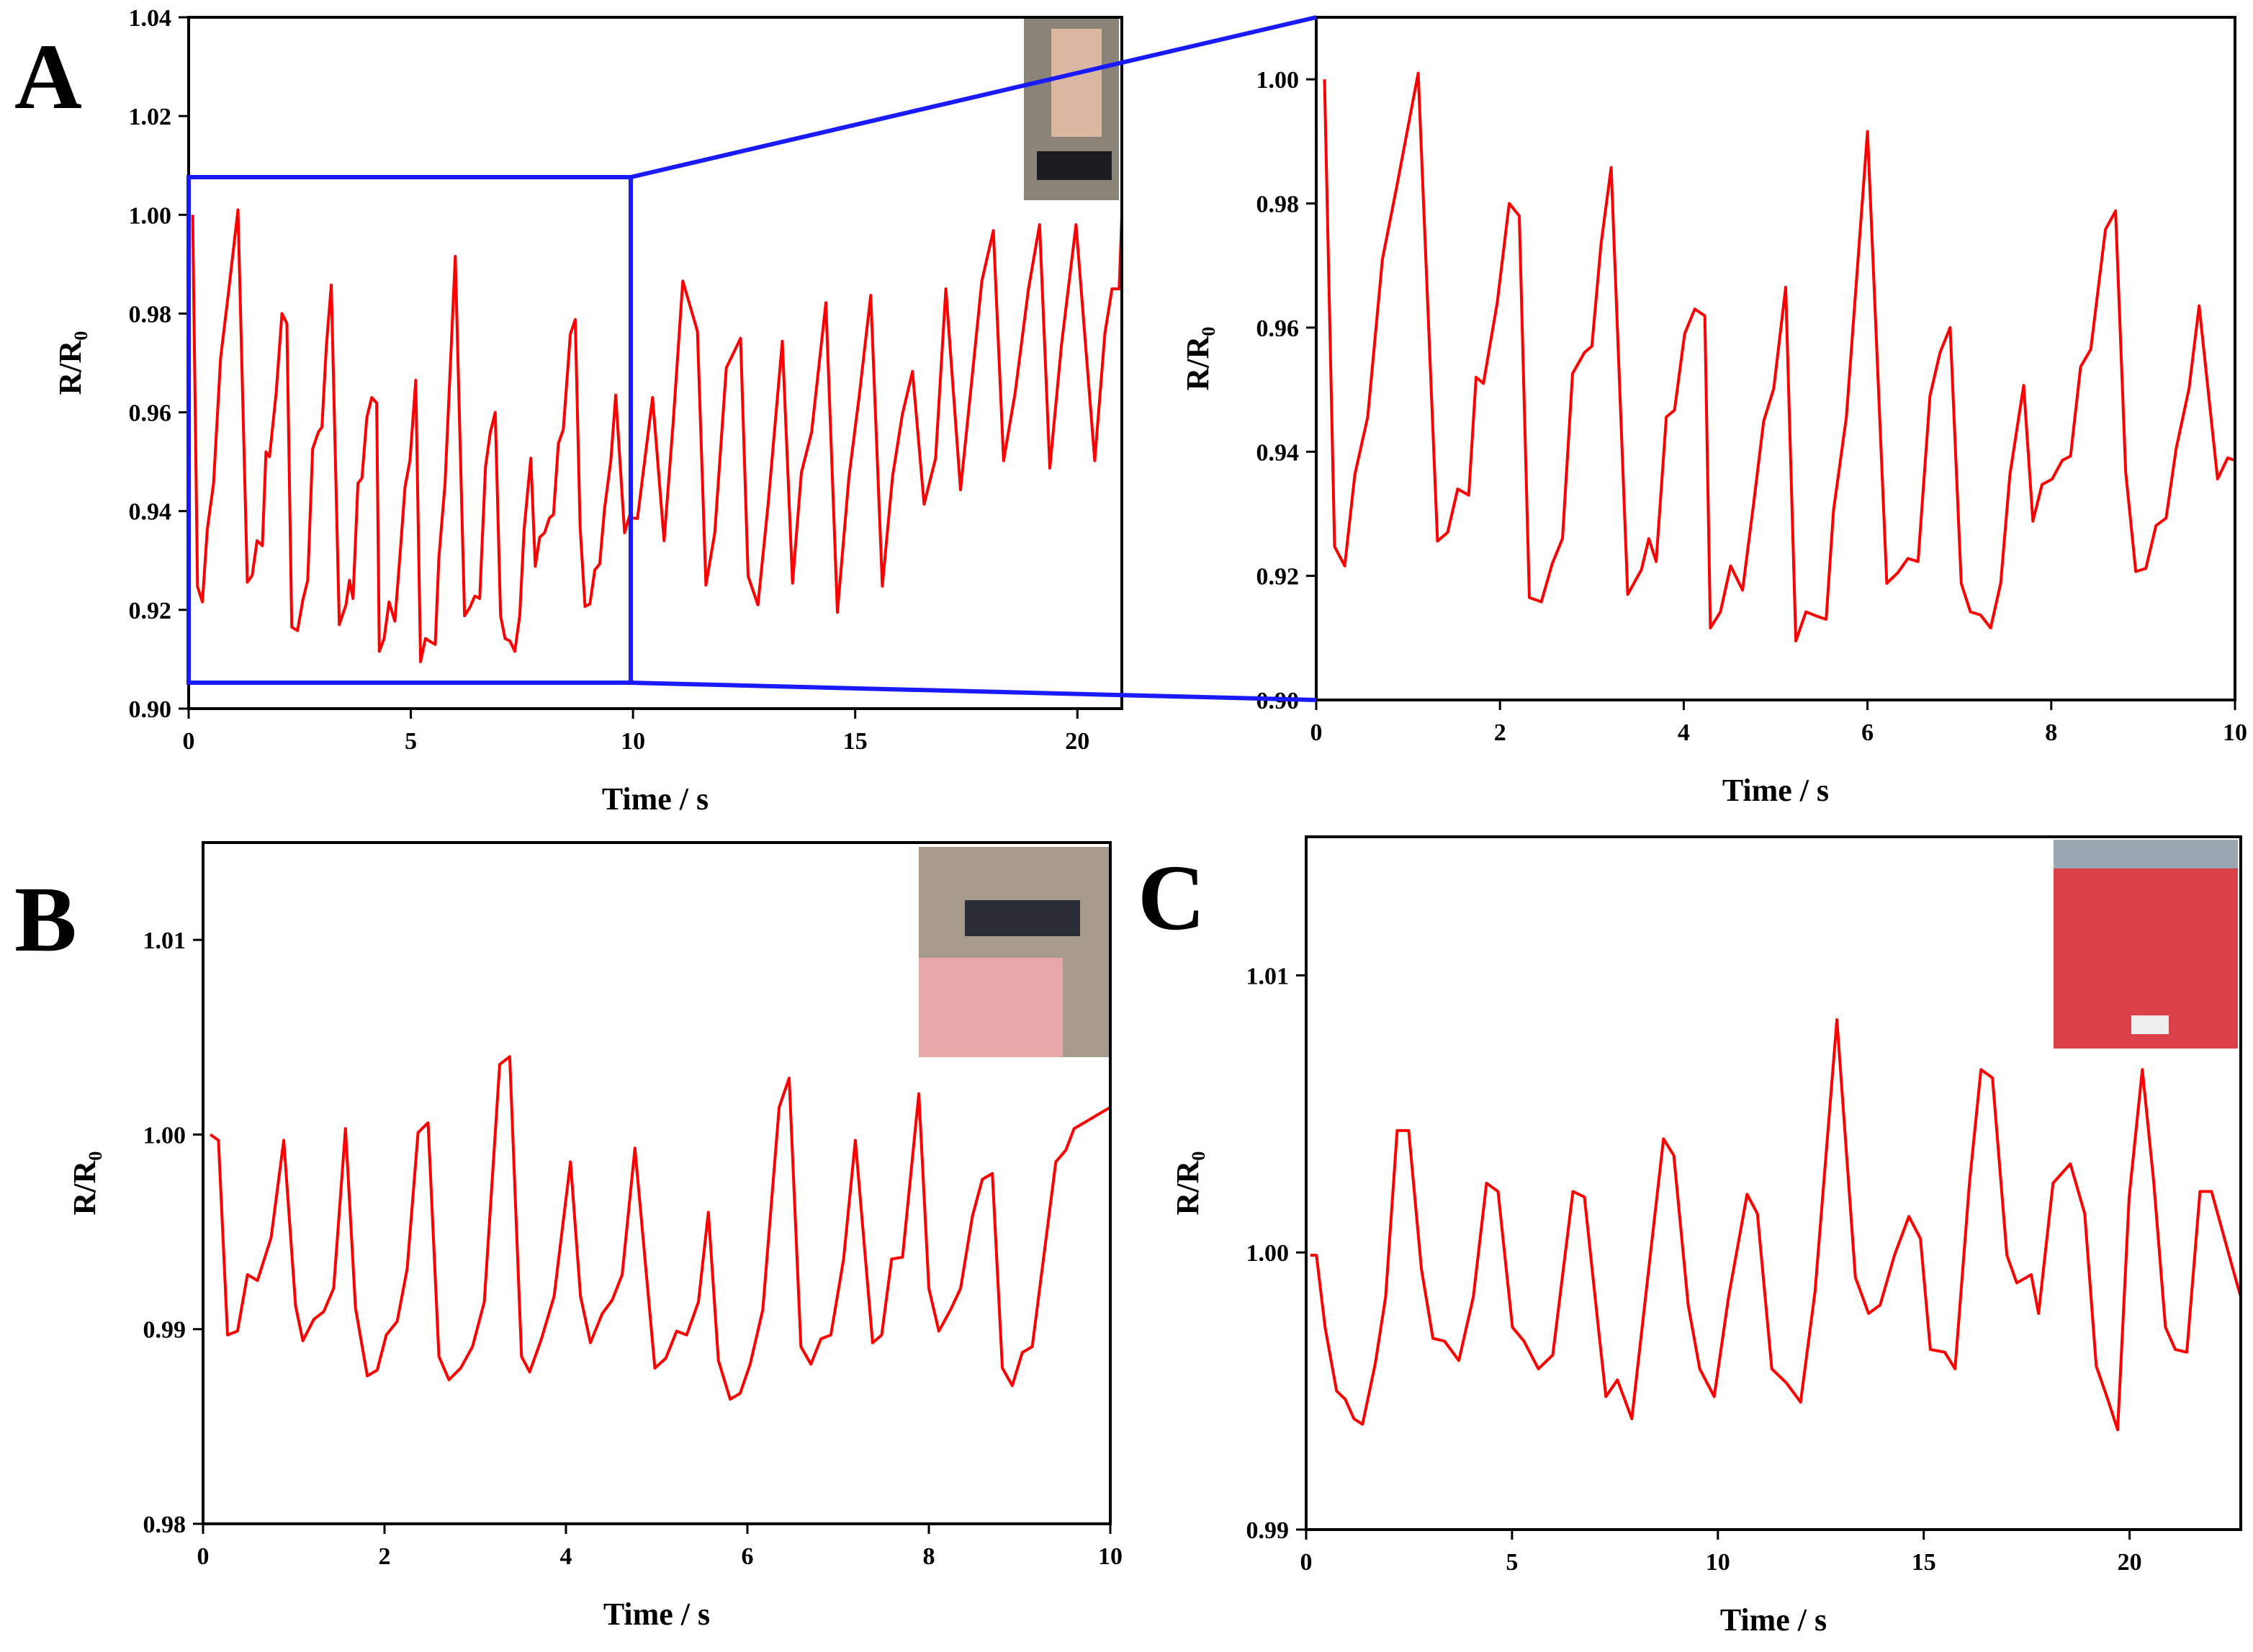  I want to click on inset-photo-wrist, so click(1071, 109).